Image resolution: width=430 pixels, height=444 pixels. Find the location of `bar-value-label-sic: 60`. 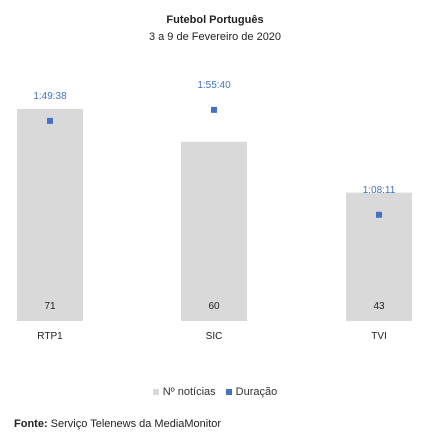

bar-value-label-sic: 60 is located at coordinates (214, 306).